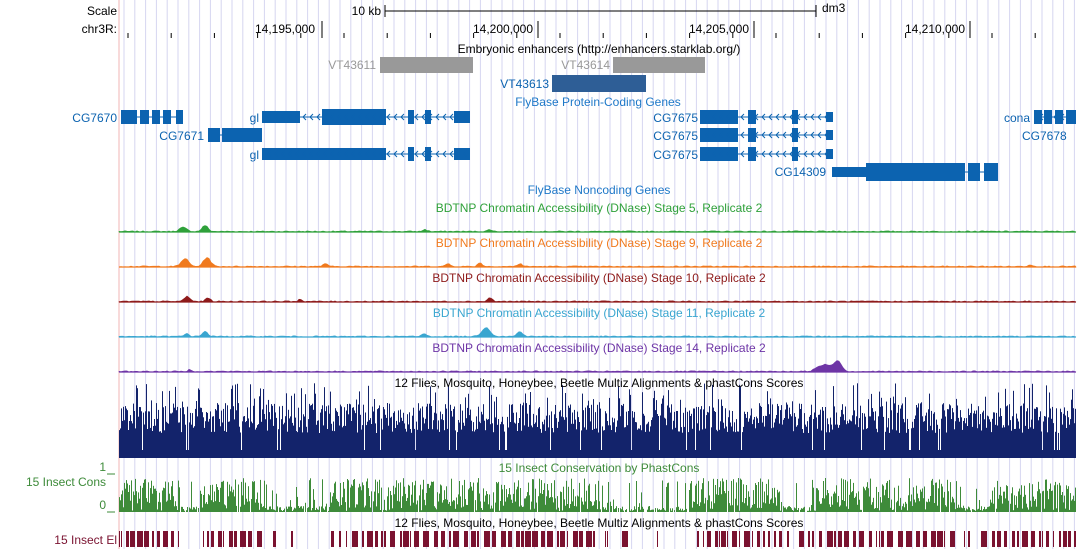 The width and height of the screenshot is (1078, 549). What do you see at coordinates (181, 136) in the screenshot?
I see `gene-label-cg7671: CG7671` at bounding box center [181, 136].